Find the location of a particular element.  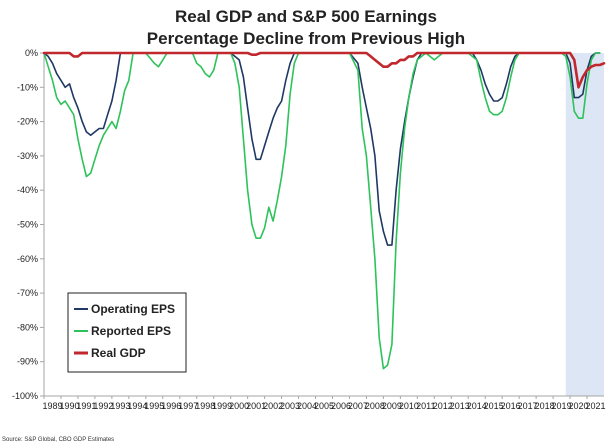

x-tick-label: 1989 is located at coordinates (52, 406).